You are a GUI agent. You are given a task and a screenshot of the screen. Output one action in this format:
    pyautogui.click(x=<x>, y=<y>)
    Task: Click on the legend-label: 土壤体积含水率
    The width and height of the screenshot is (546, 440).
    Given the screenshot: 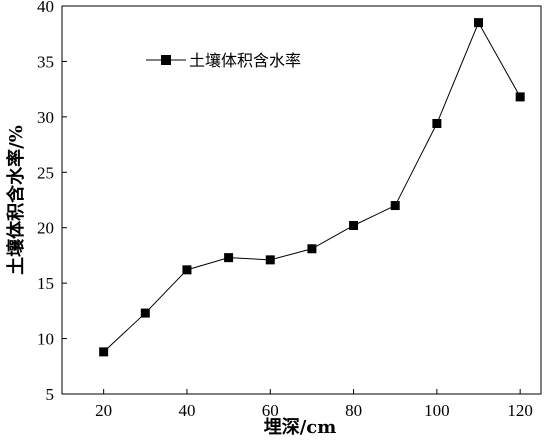 What is the action you would take?
    pyautogui.click(x=245, y=60)
    